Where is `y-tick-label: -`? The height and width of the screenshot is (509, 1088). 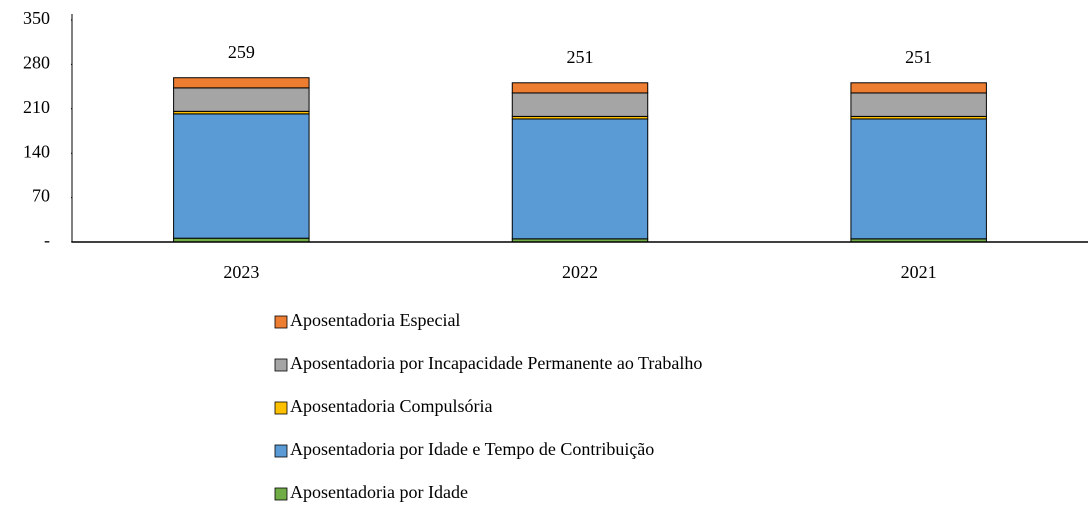 y-tick-label: - is located at coordinates (47, 240).